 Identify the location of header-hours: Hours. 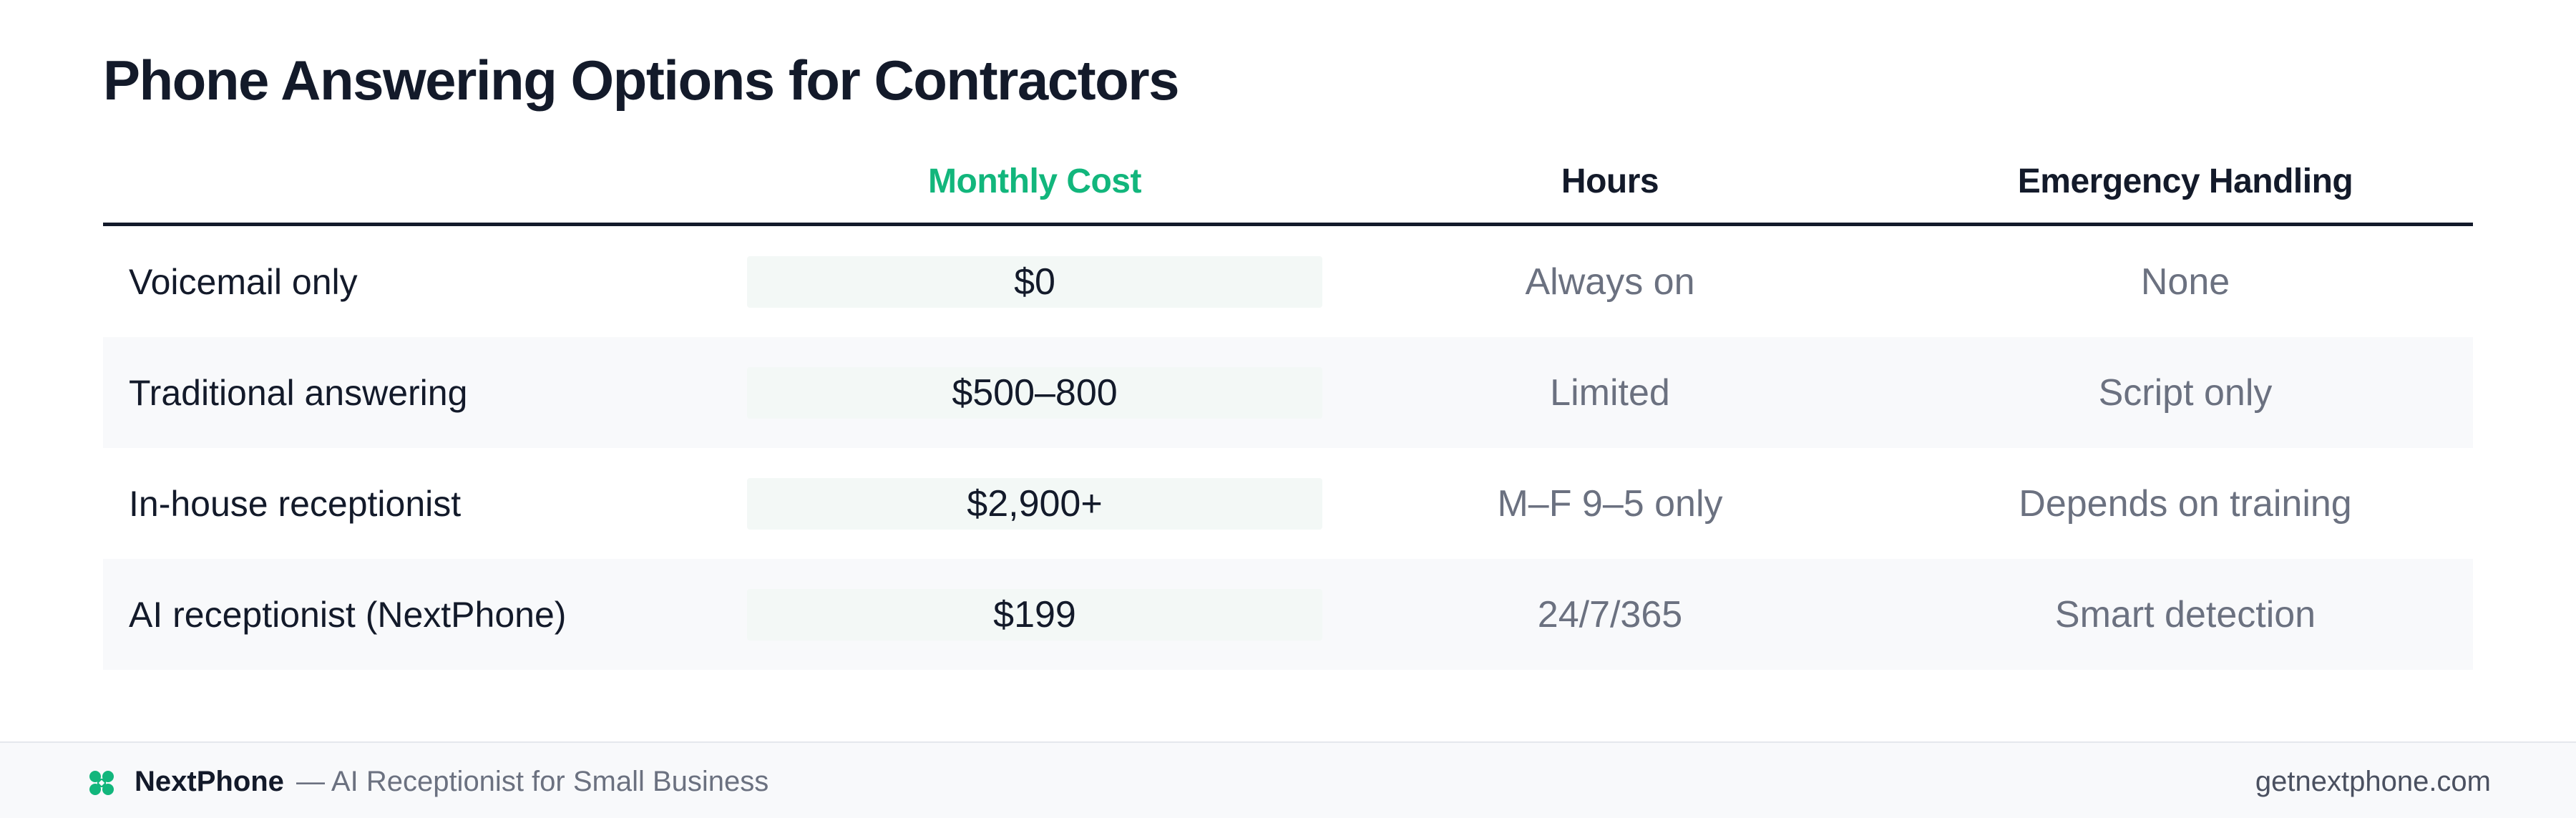
(1610, 181).